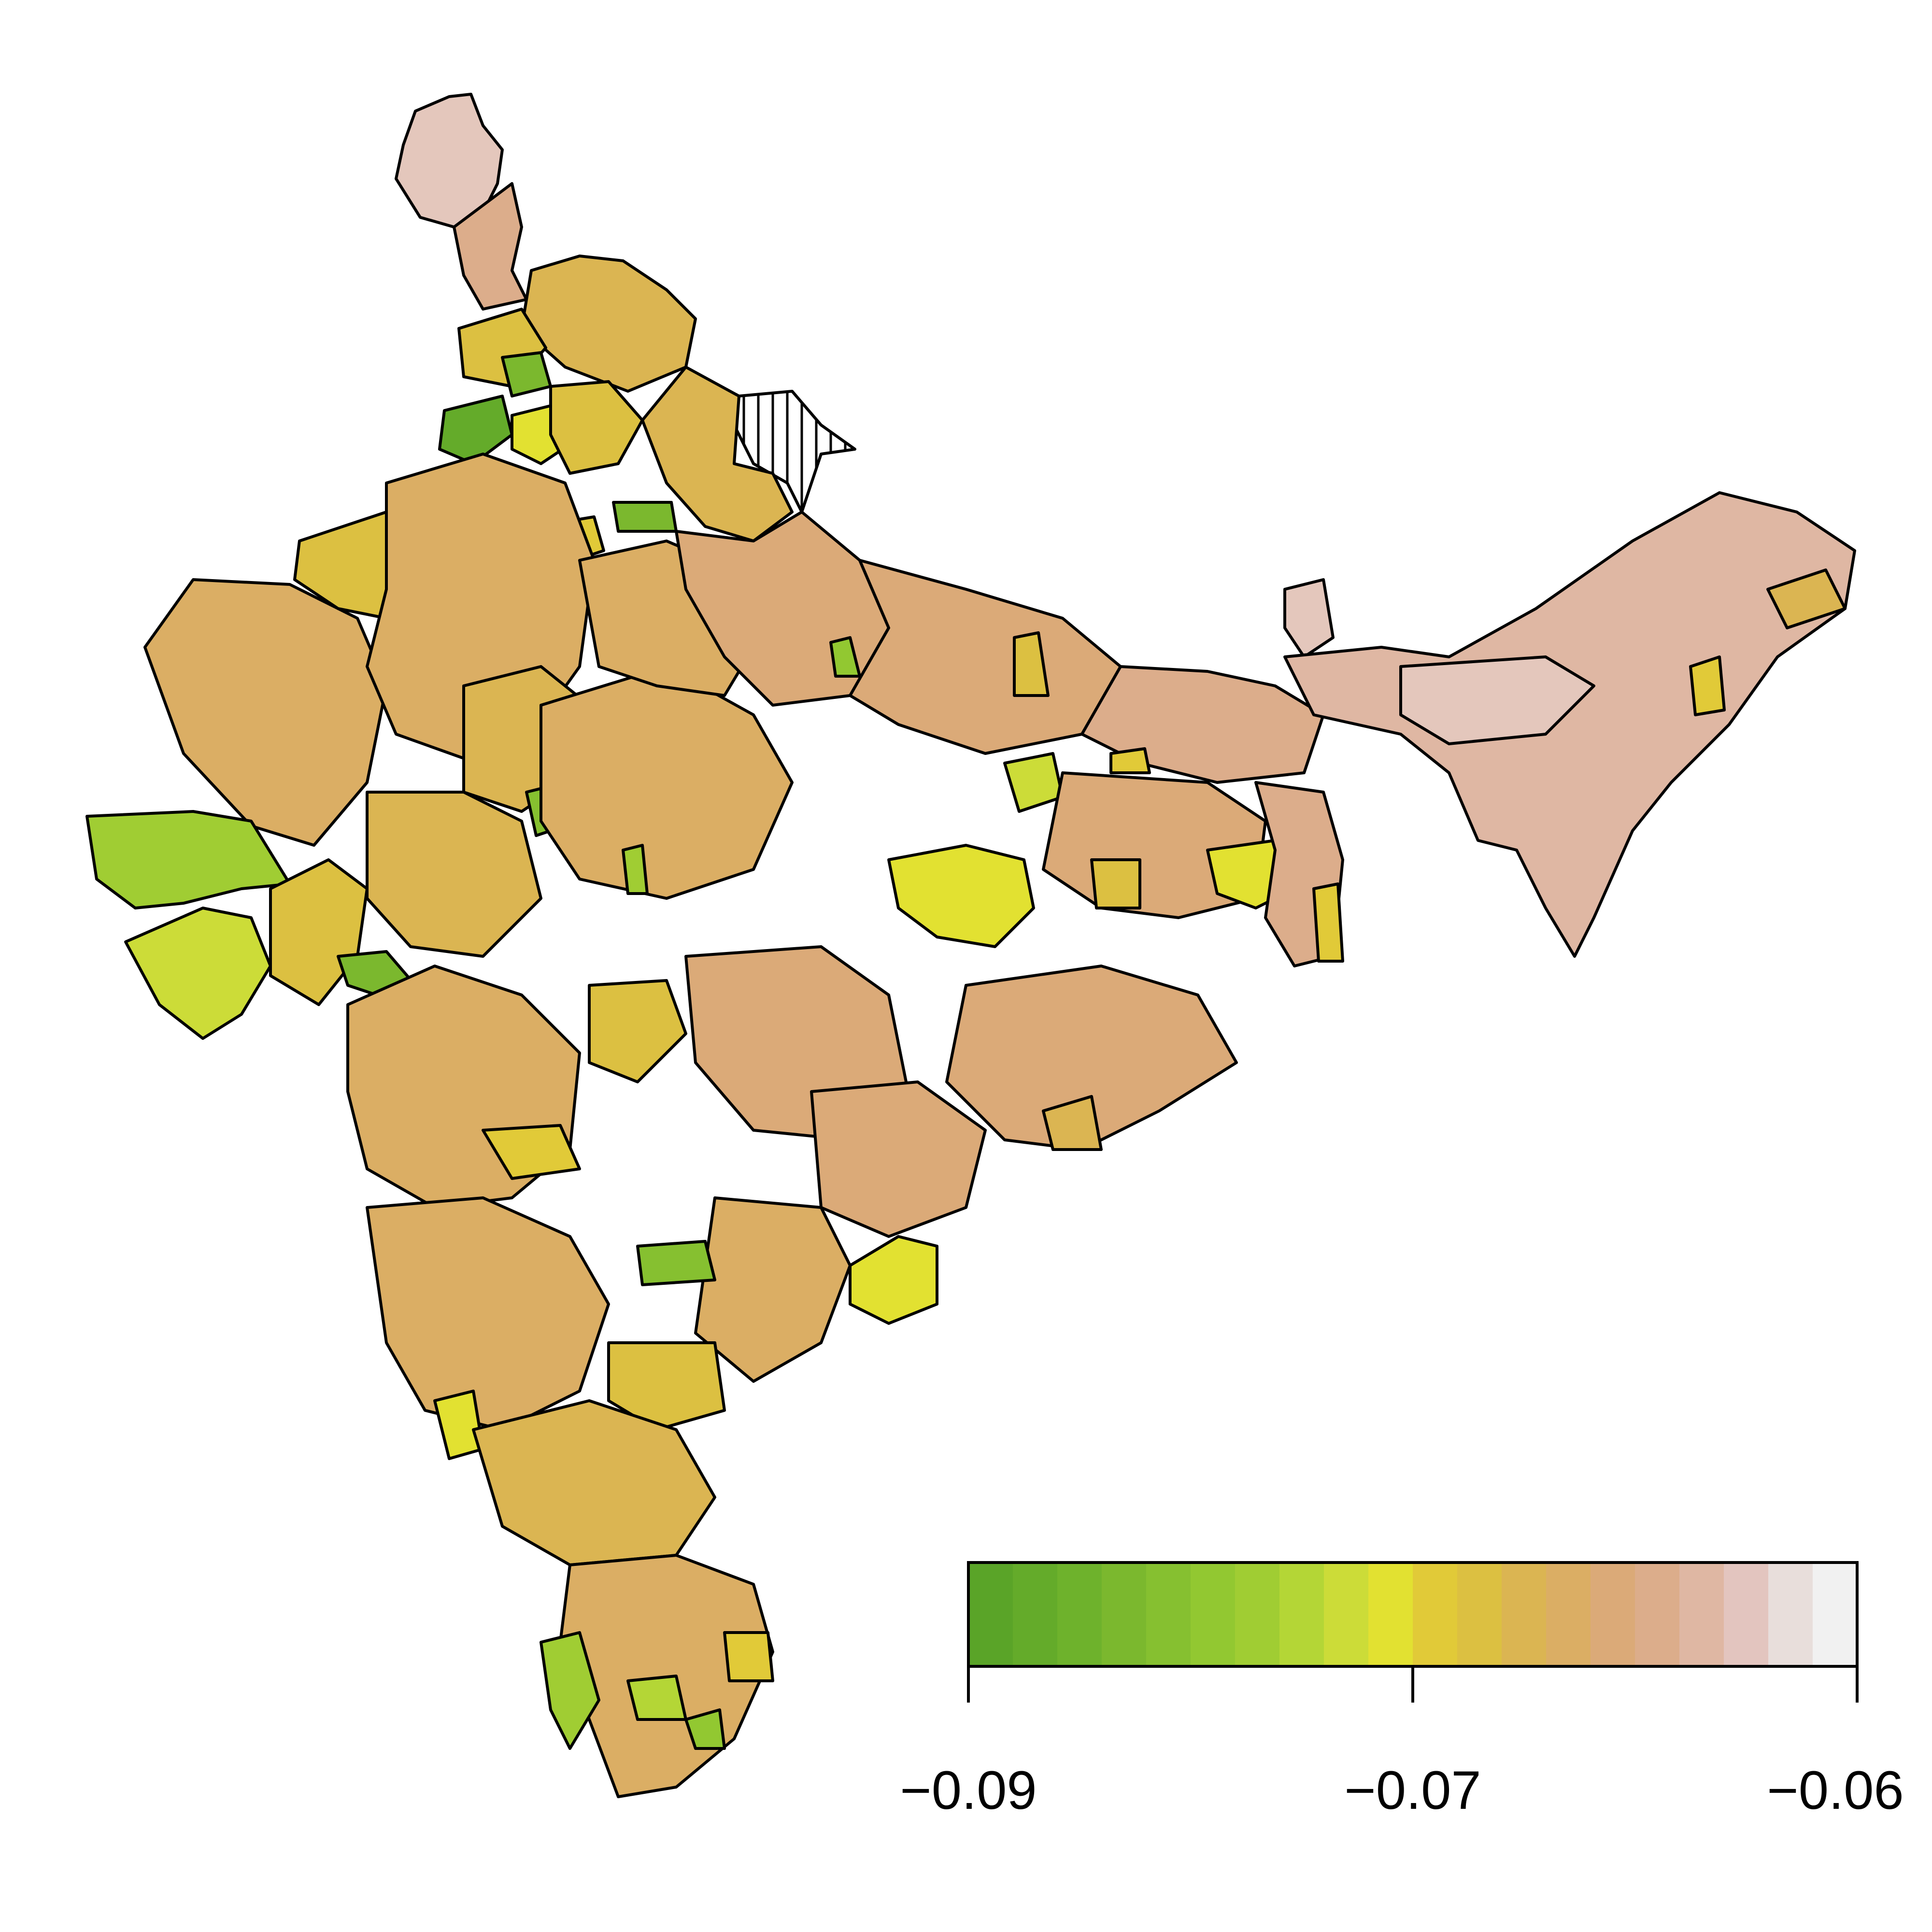  What do you see at coordinates (608, 324) in the screenshot?
I see `region-himachal` at bounding box center [608, 324].